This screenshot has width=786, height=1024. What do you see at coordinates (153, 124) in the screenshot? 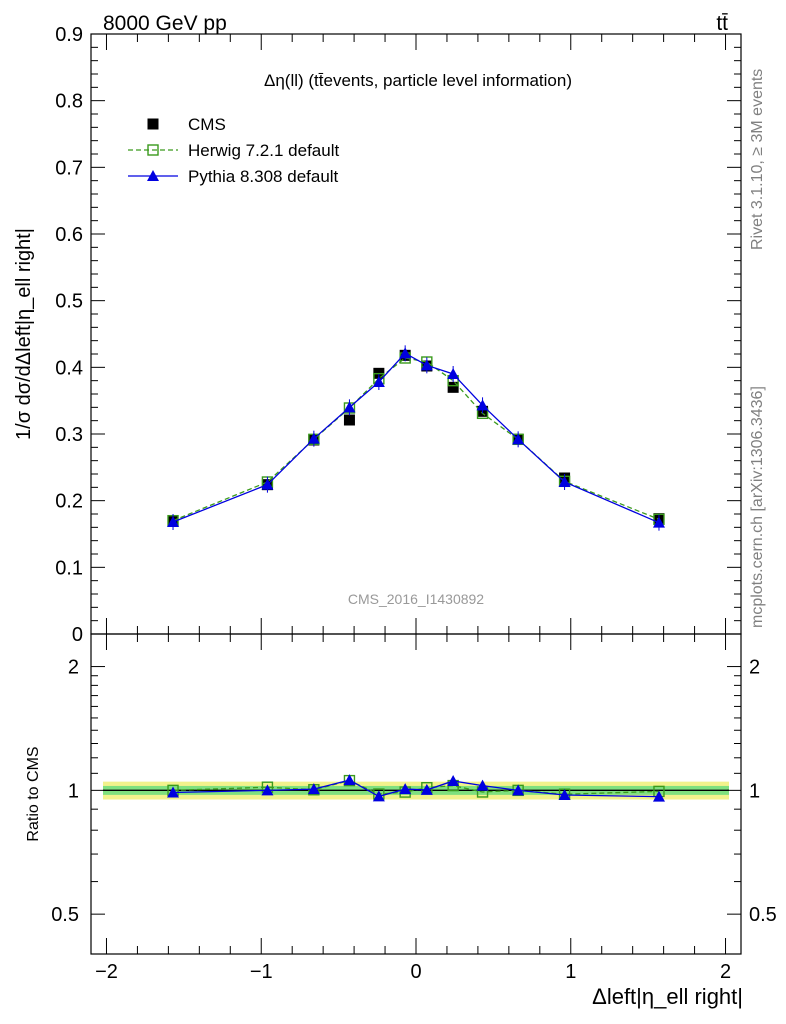
I see `legend-data-marker` at bounding box center [153, 124].